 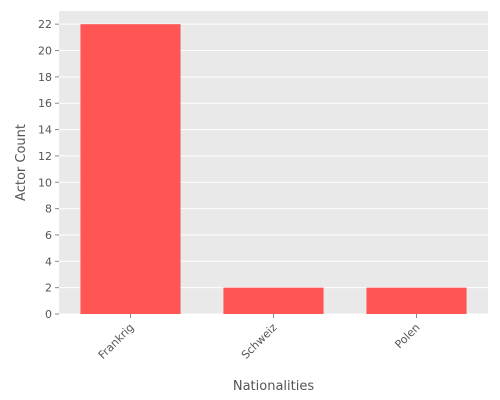 What do you see at coordinates (21, 162) in the screenshot?
I see `y-axis-title: Actor Count` at bounding box center [21, 162].